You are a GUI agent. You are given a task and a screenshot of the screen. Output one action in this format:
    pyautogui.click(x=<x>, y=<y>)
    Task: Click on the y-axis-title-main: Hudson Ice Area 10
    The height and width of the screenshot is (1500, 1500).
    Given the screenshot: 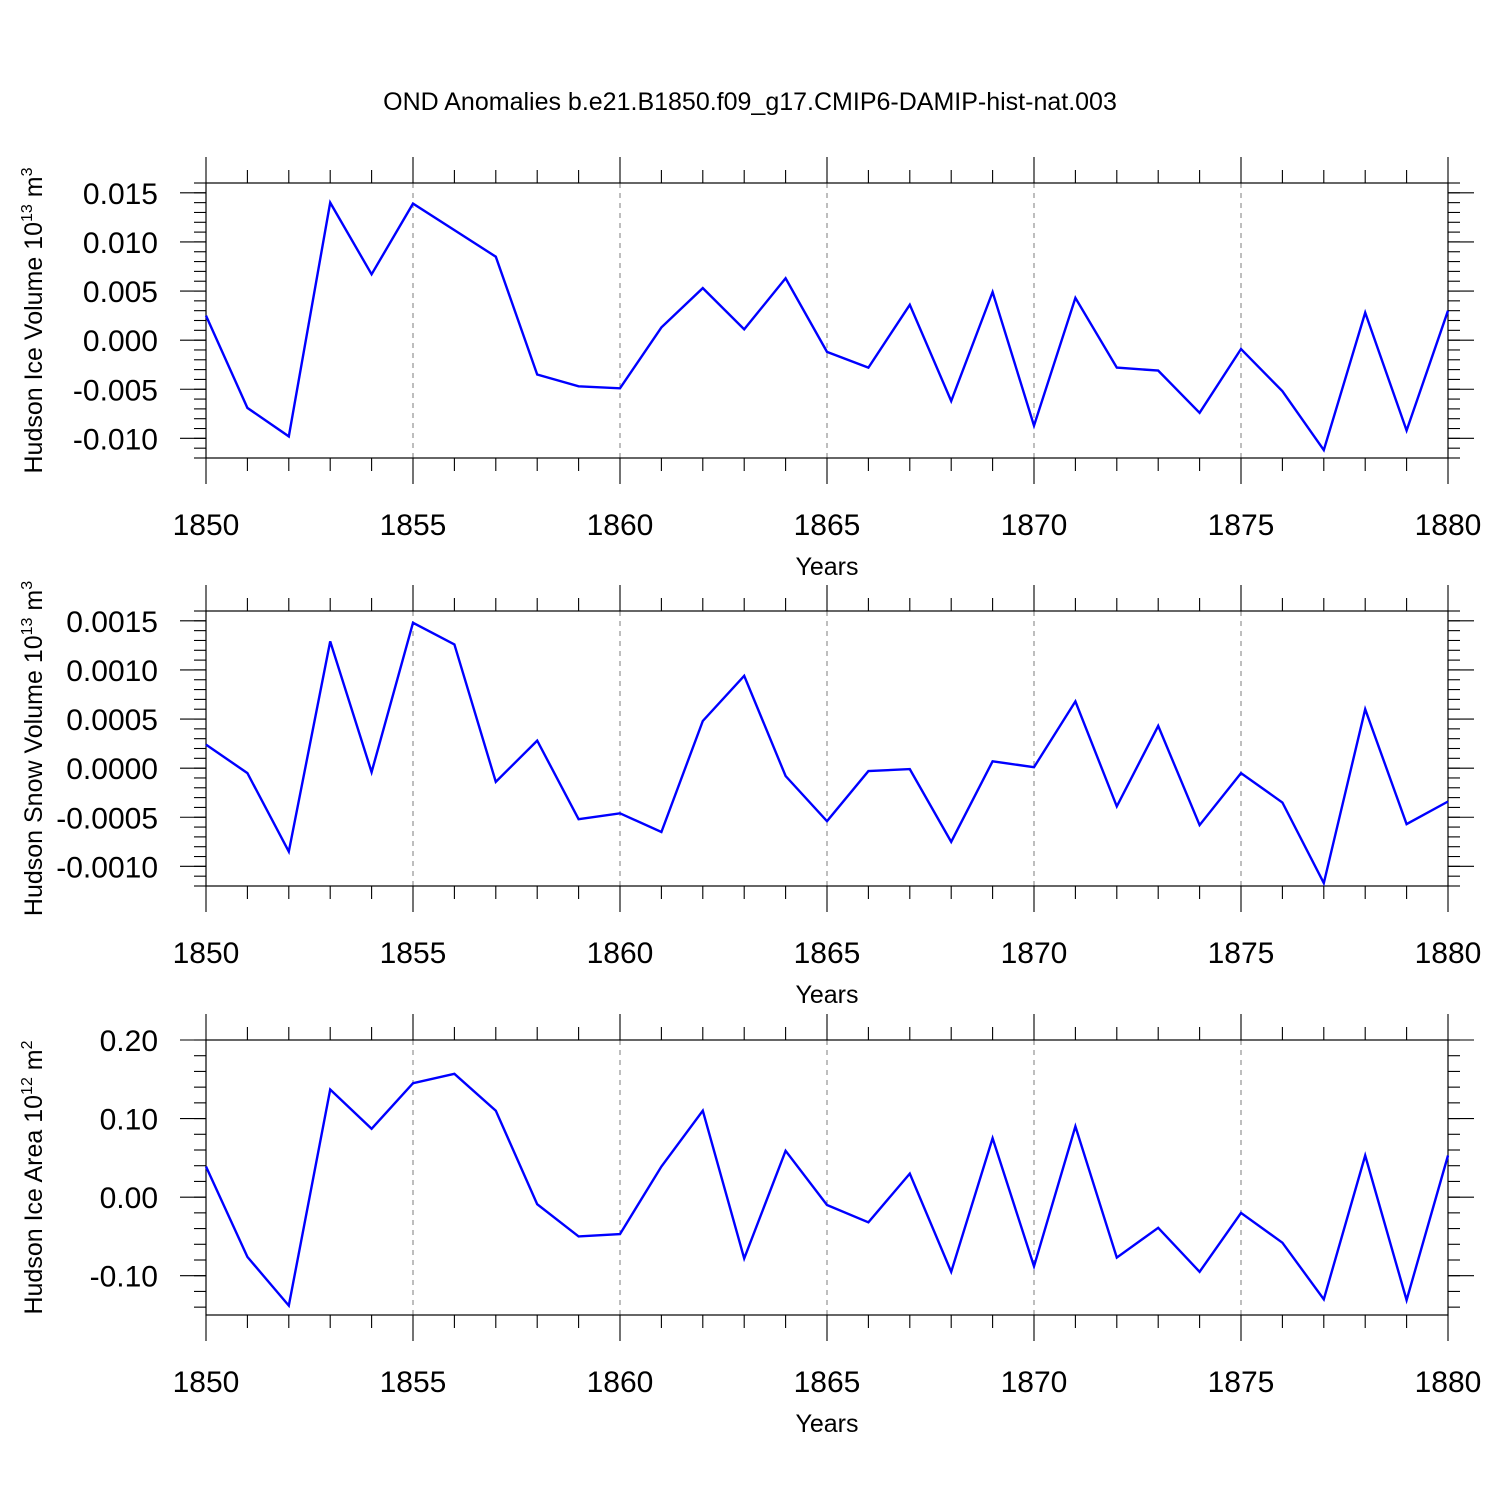 What is the action you would take?
    pyautogui.click(x=34, y=1205)
    